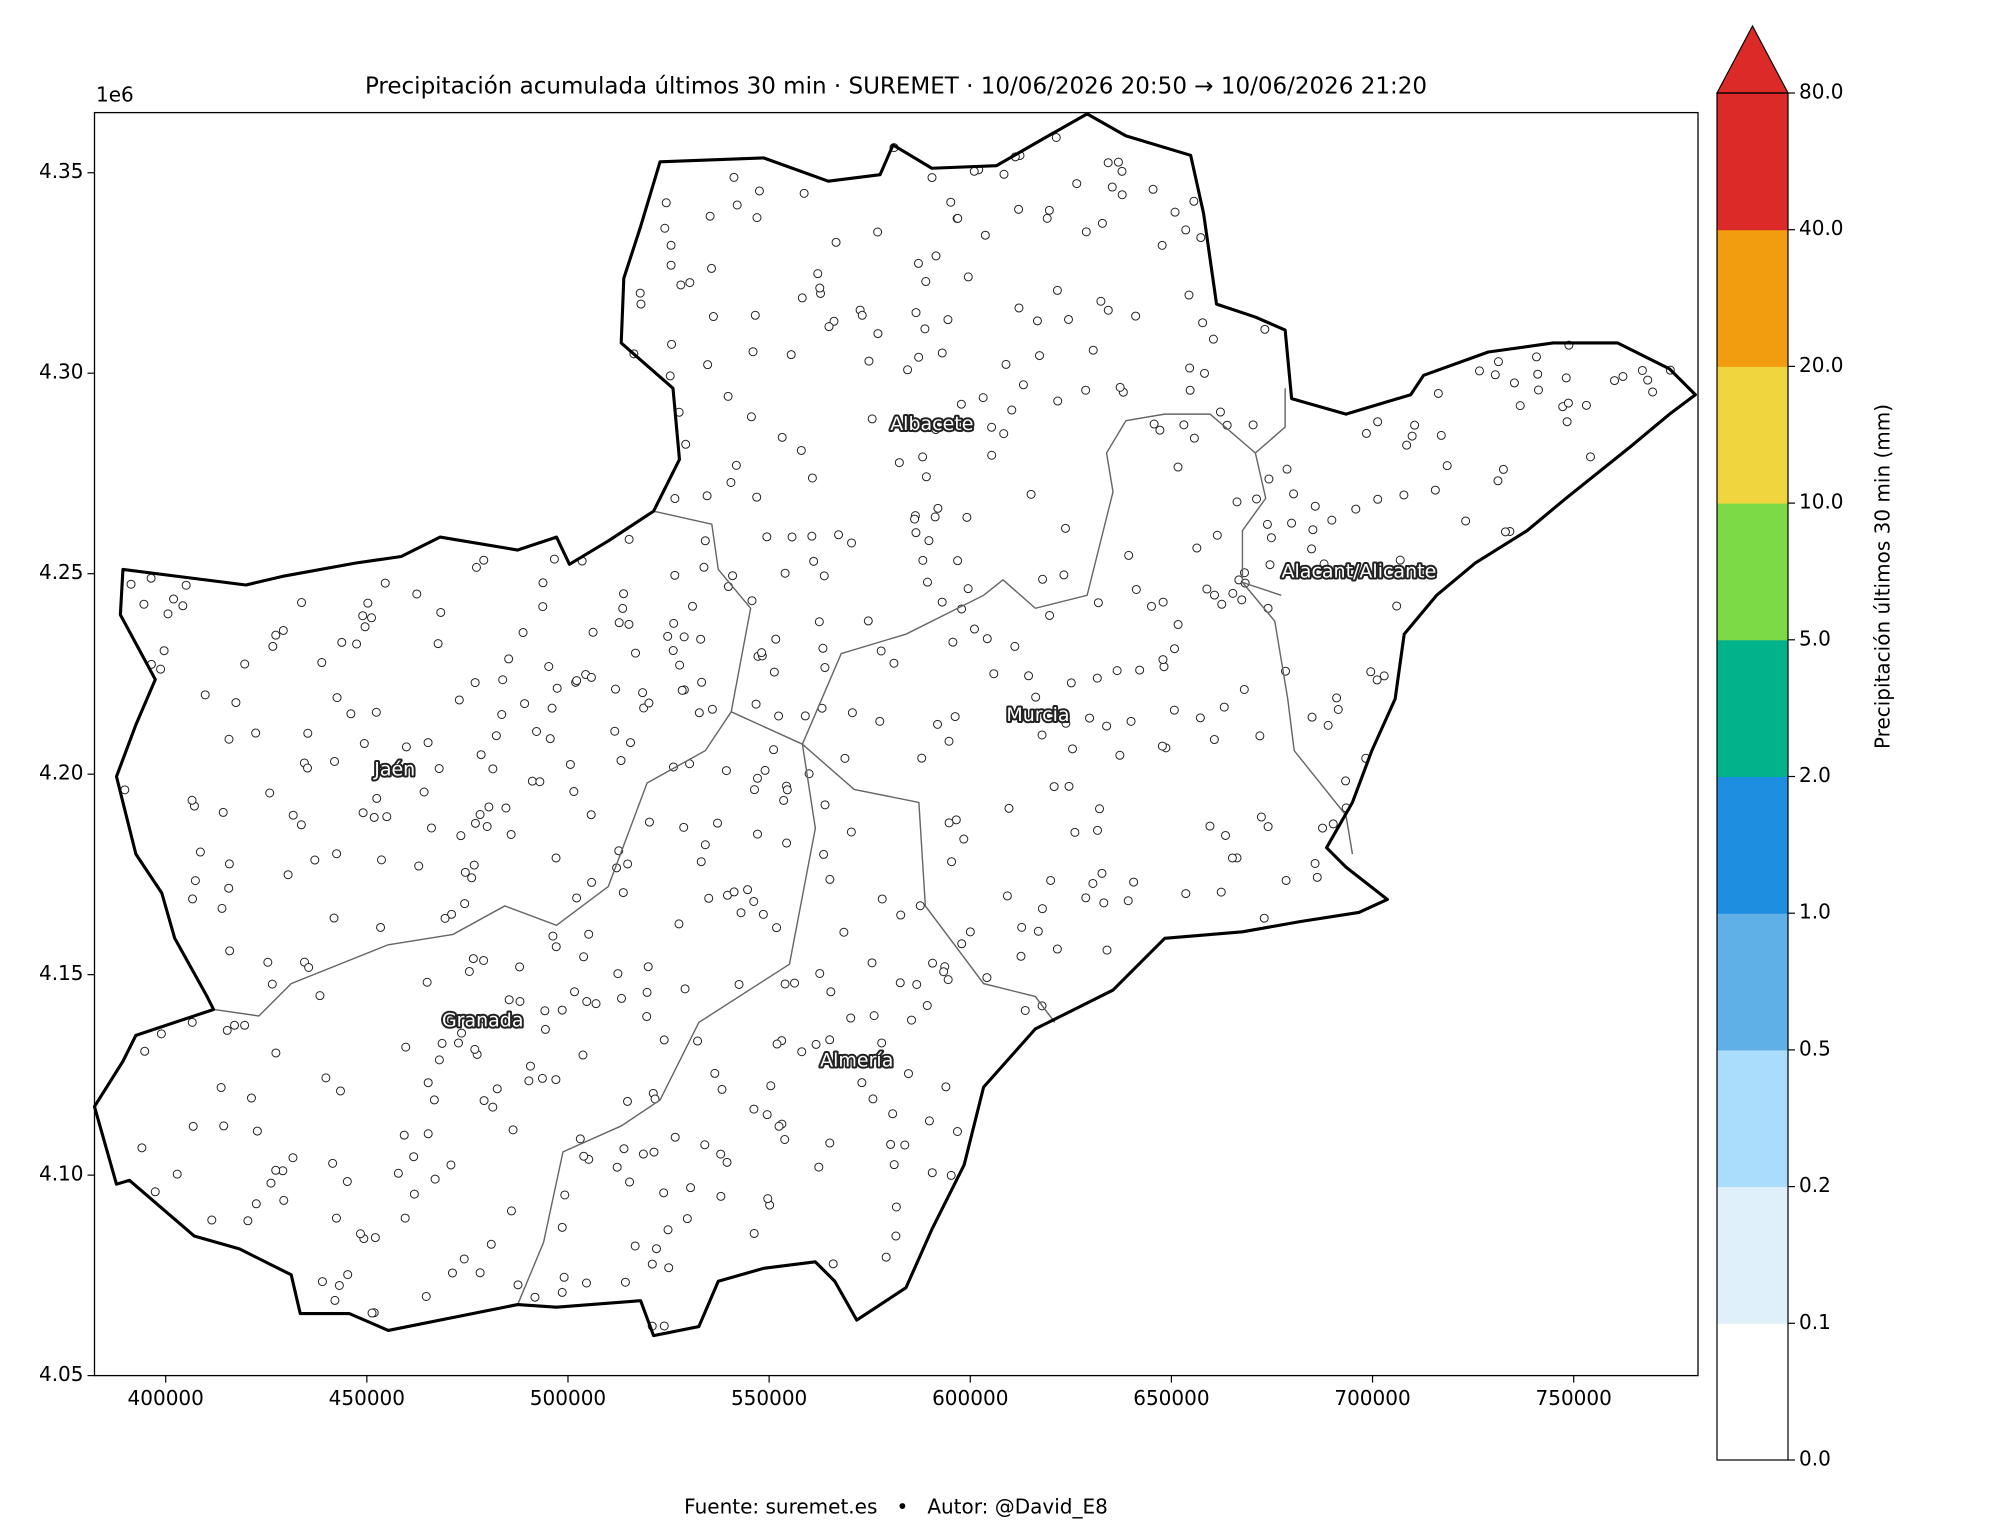 The image size is (2006, 1530). I want to click on colorbar-tick-label: 80.0, so click(1821, 92).